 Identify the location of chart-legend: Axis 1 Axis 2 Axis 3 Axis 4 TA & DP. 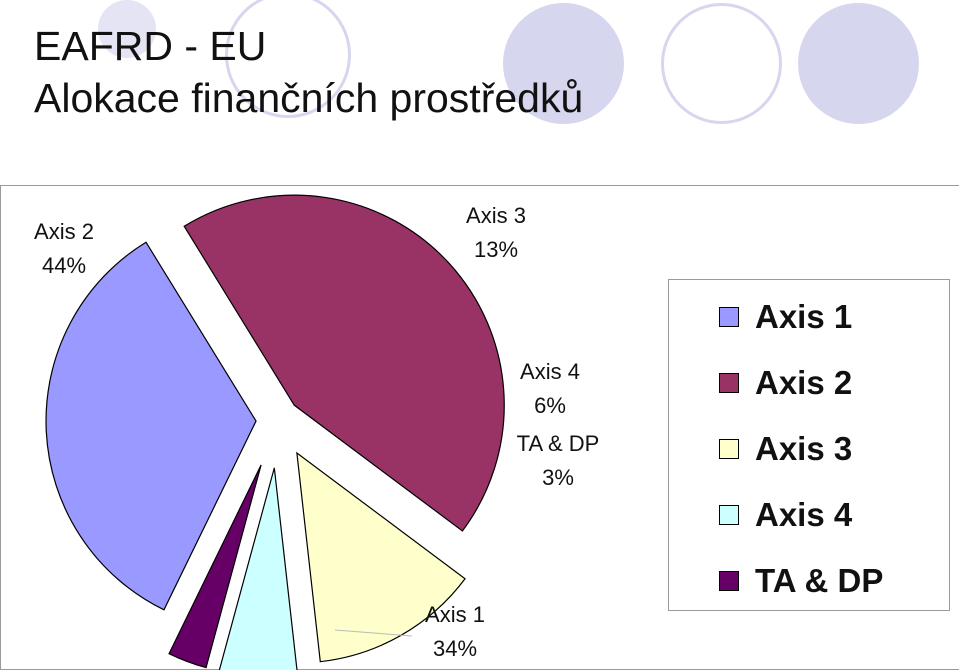
(809, 445).